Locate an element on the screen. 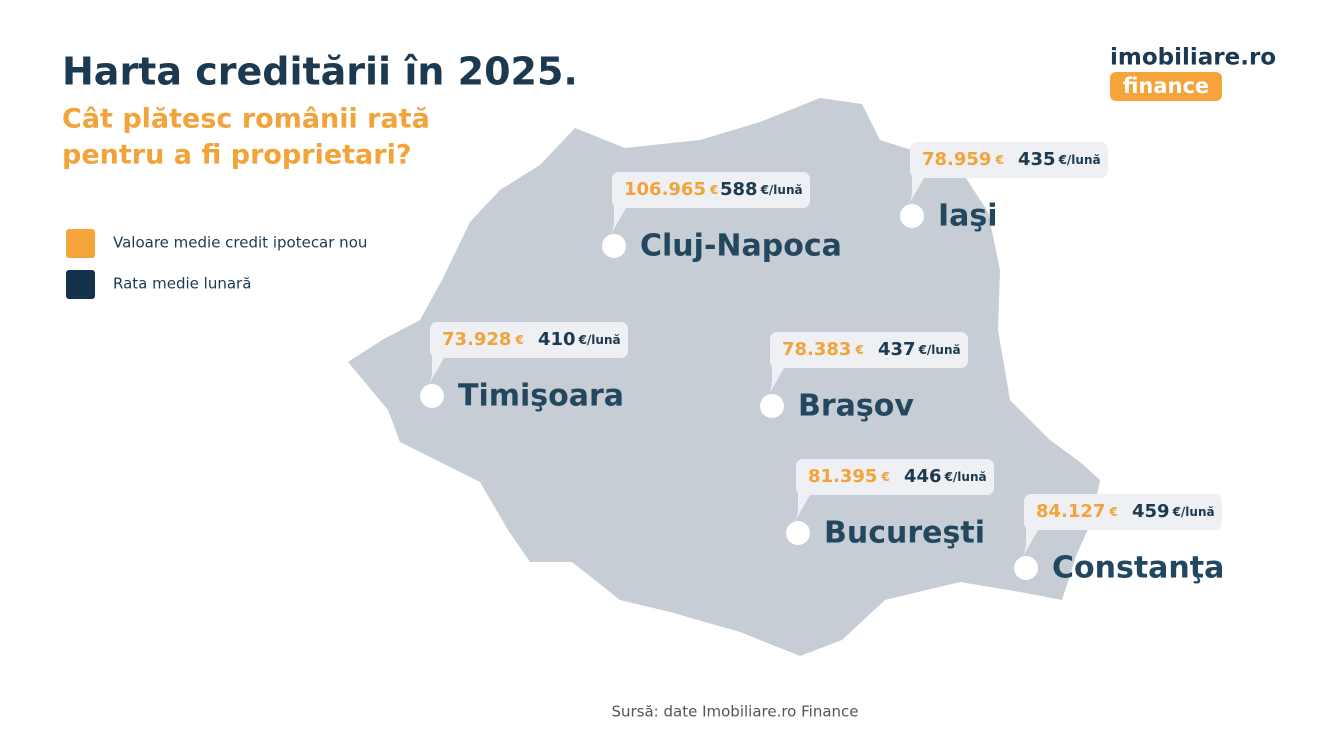 This screenshot has width=1333, height=750. legend-label: Rata medie lunară is located at coordinates (182, 284).